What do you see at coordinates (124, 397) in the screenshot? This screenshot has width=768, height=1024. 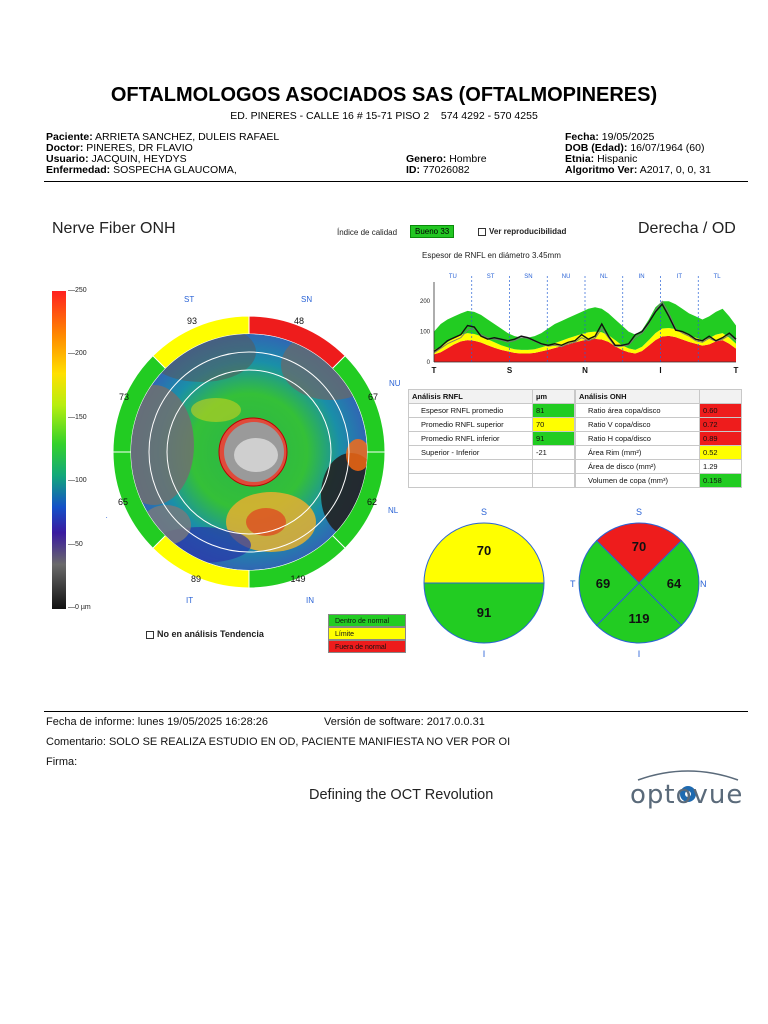 I see `value-tu: 73` at bounding box center [124, 397].